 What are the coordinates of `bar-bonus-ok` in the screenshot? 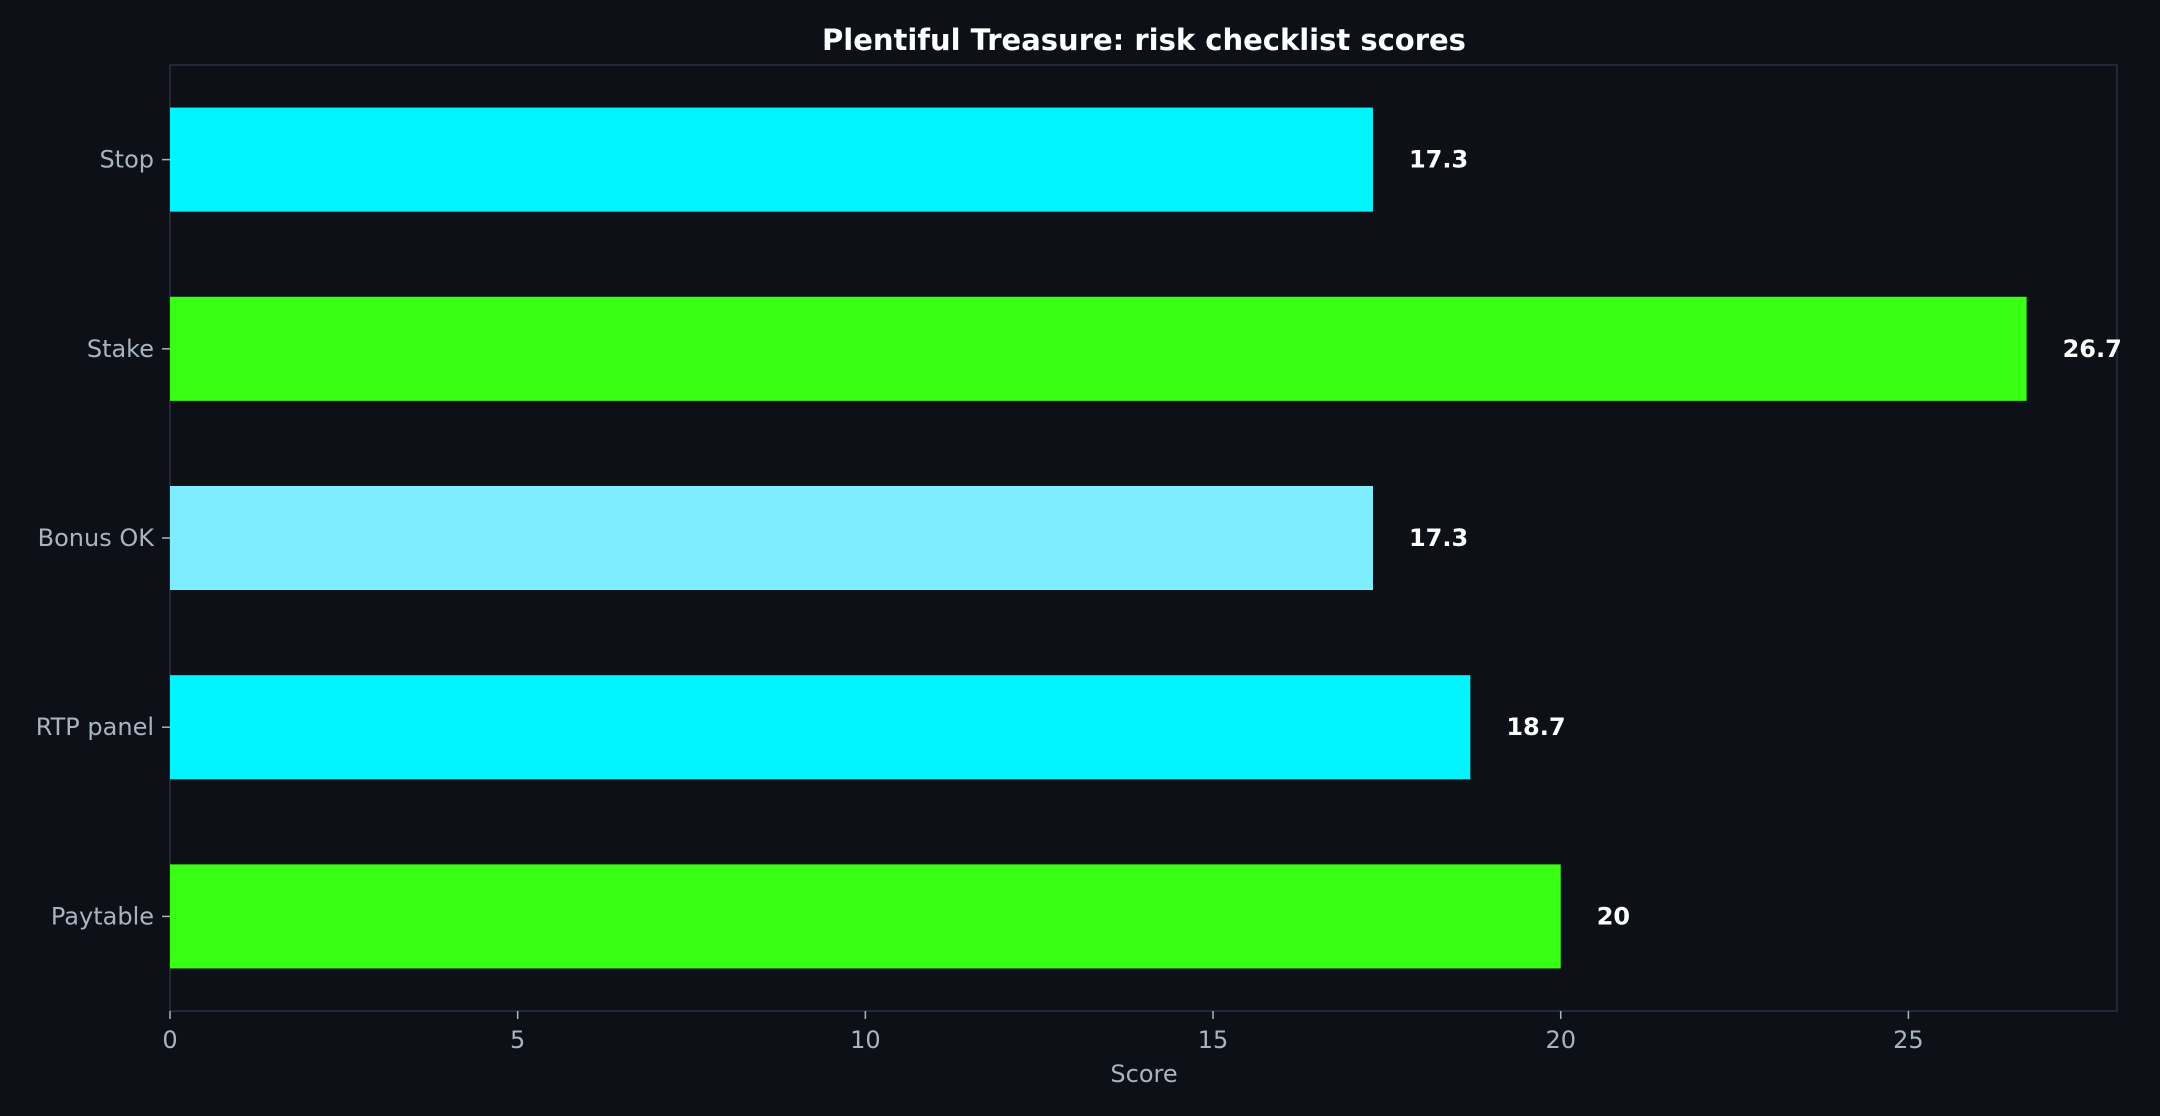 It's located at (771, 538).